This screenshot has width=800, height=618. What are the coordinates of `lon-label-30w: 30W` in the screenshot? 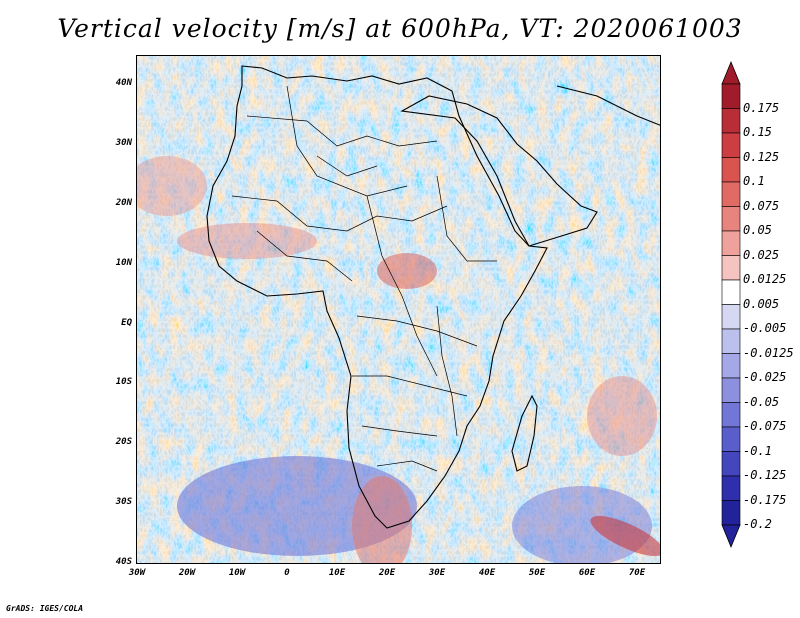 It's located at (137, 573).